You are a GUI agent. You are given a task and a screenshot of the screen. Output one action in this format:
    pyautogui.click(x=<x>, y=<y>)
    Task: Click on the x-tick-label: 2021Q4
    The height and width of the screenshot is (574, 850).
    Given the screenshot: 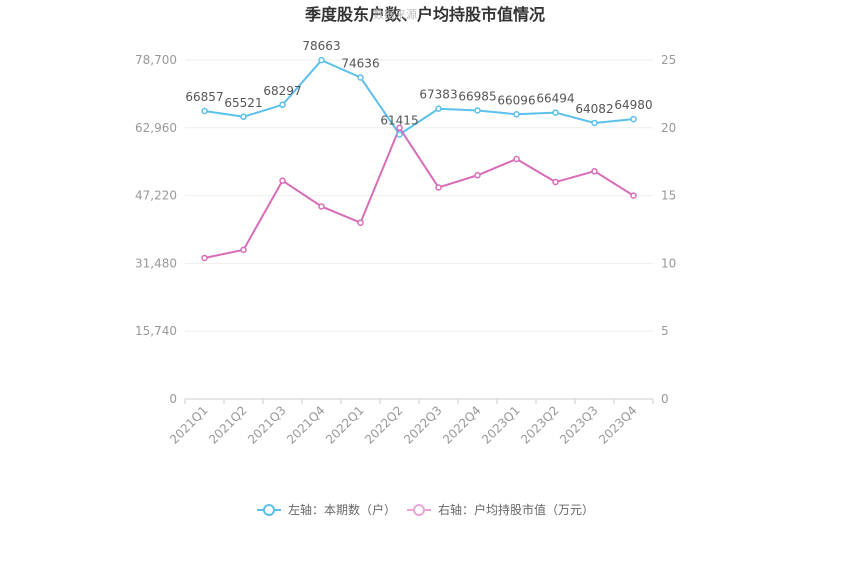 What is the action you would take?
    pyautogui.click(x=306, y=425)
    